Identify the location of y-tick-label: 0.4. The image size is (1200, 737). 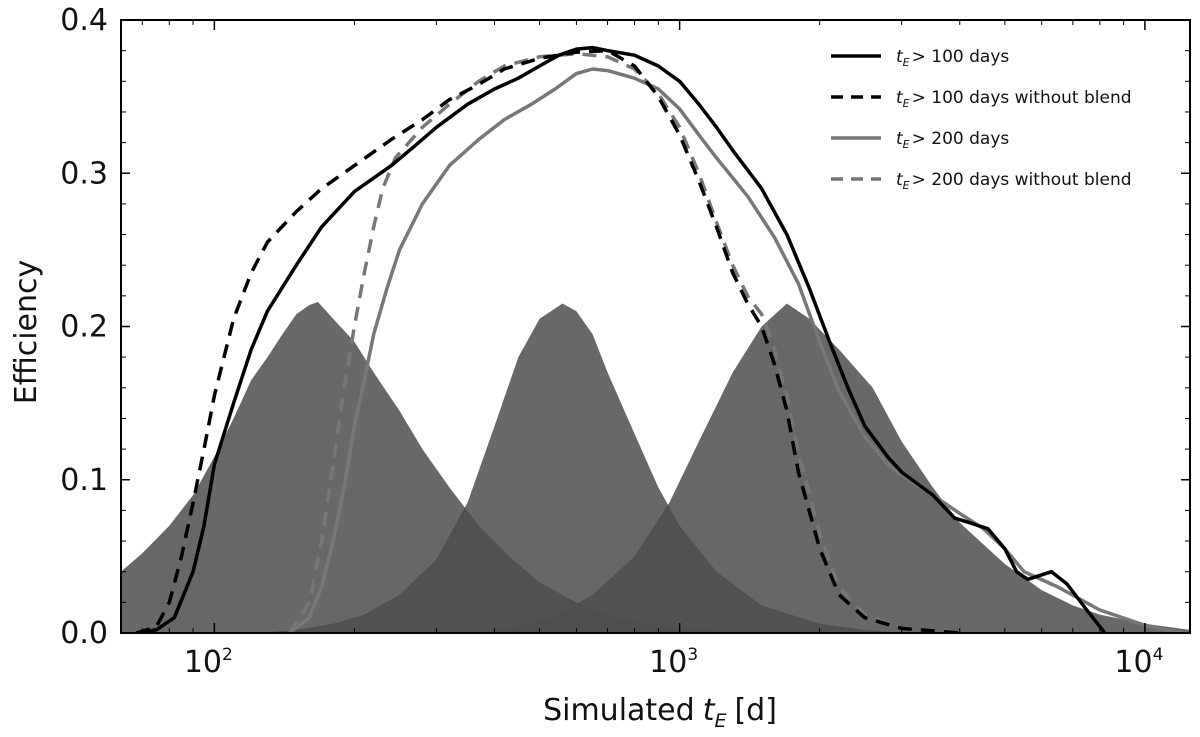
(84, 20).